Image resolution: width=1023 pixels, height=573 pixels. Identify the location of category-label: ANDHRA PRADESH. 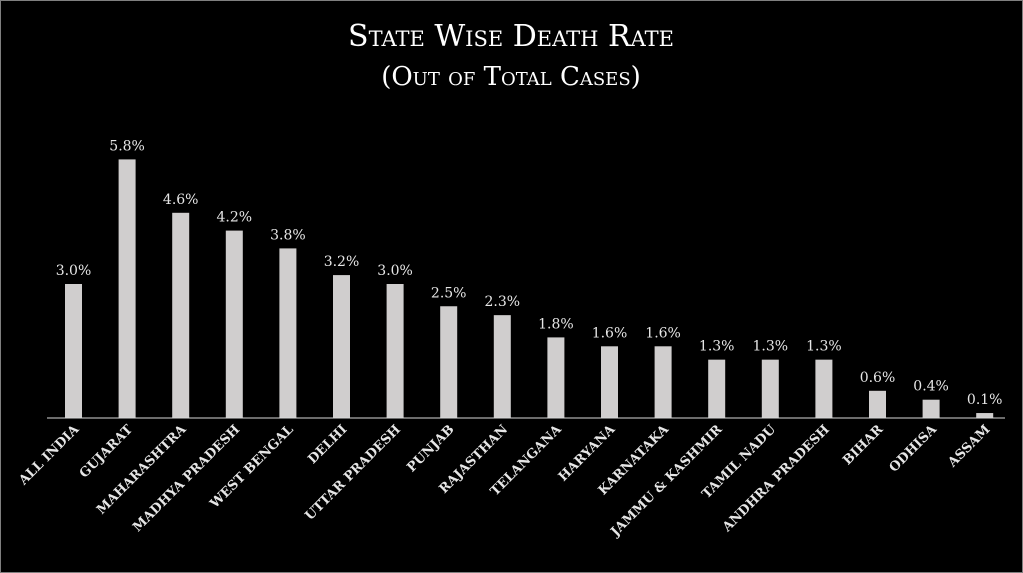
(775, 478).